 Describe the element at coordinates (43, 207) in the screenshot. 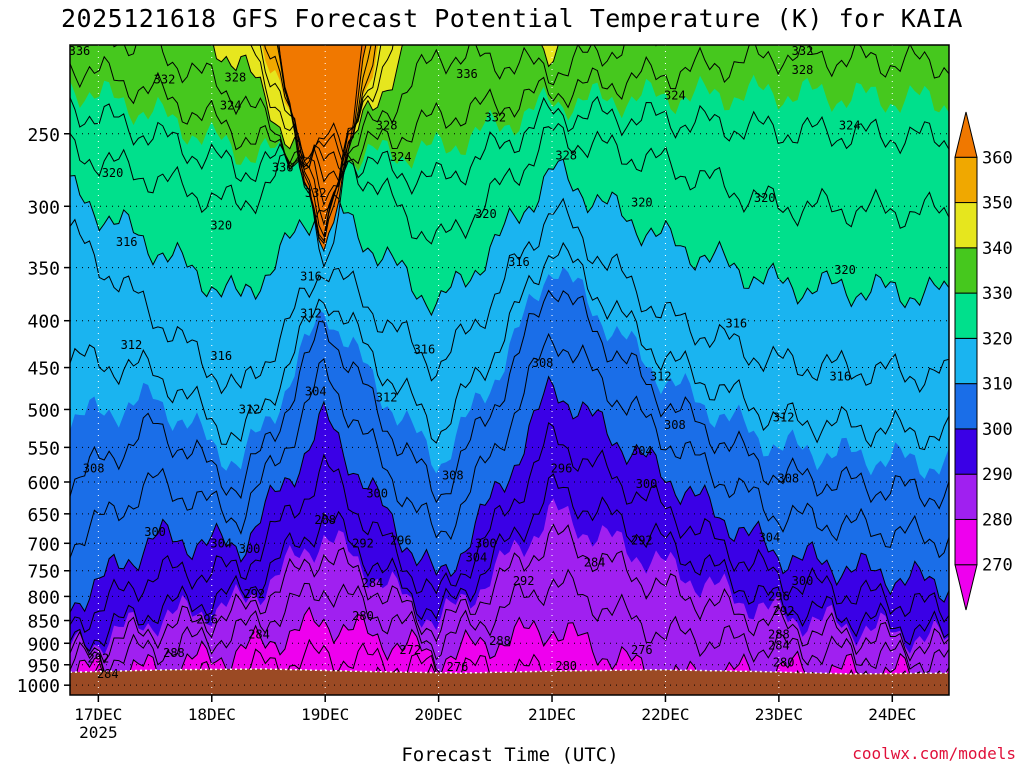

I see `y-tick-label: 300` at that location.